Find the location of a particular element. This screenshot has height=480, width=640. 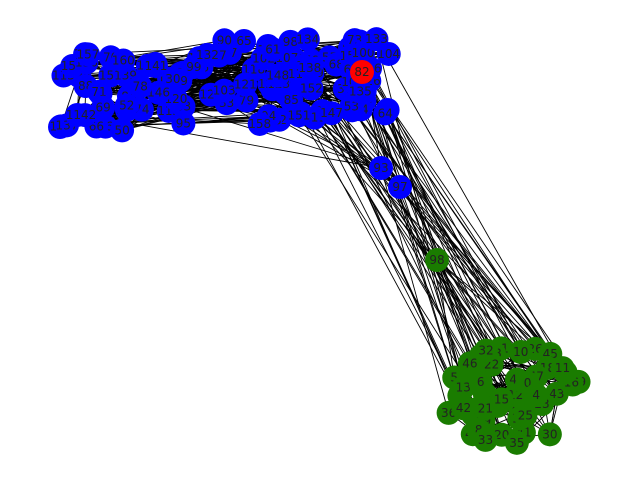

graph-node: 148 is located at coordinates (277, 75).